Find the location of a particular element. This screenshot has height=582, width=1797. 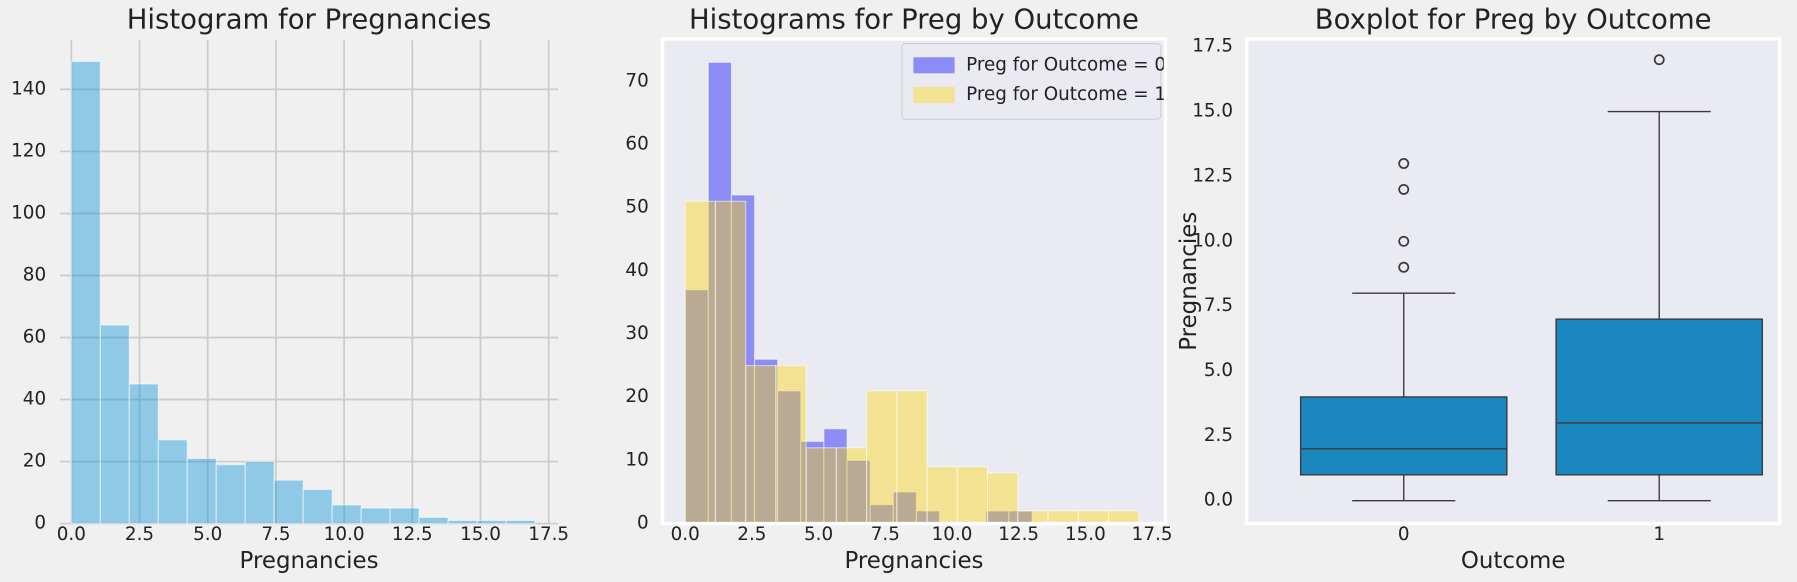

y-tick-label: 17.5 is located at coordinates (1212, 46).